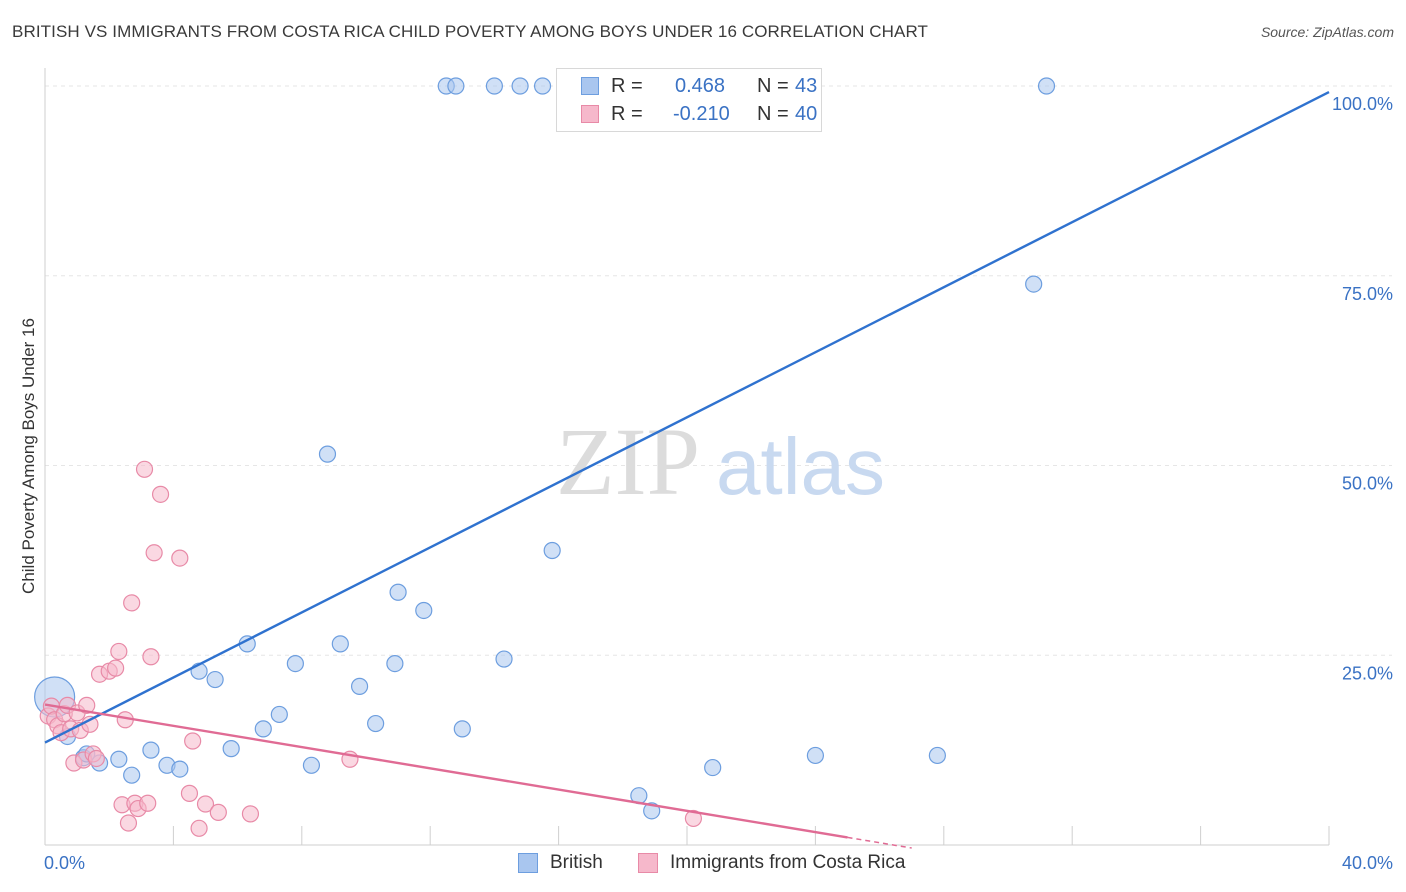  What do you see at coordinates (788, 862) in the screenshot?
I see `costa-rica-legend-label: Immigrants from Costa Rica` at bounding box center [788, 862].